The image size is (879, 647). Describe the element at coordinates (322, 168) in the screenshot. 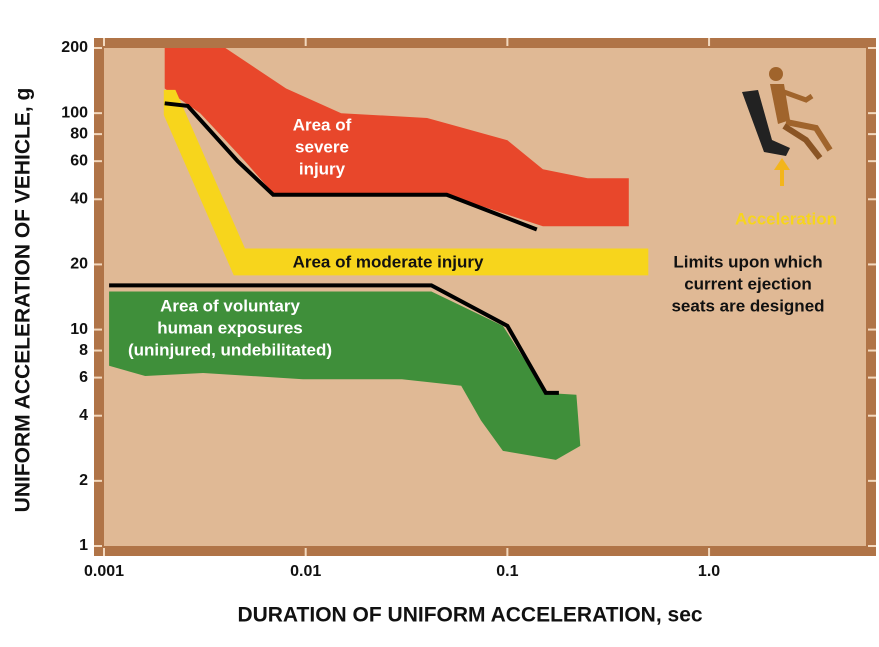

I see `region-label: injury` at that location.